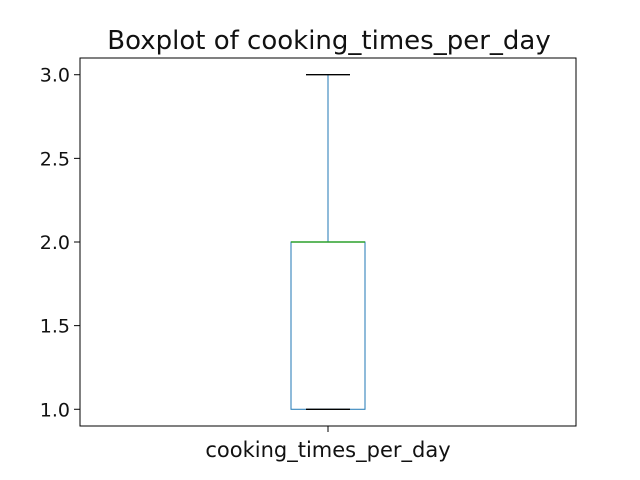 The image size is (640, 480). I want to click on y-axis: 1.0 1.5 2.0 2.5 3.0, so click(60, 243).